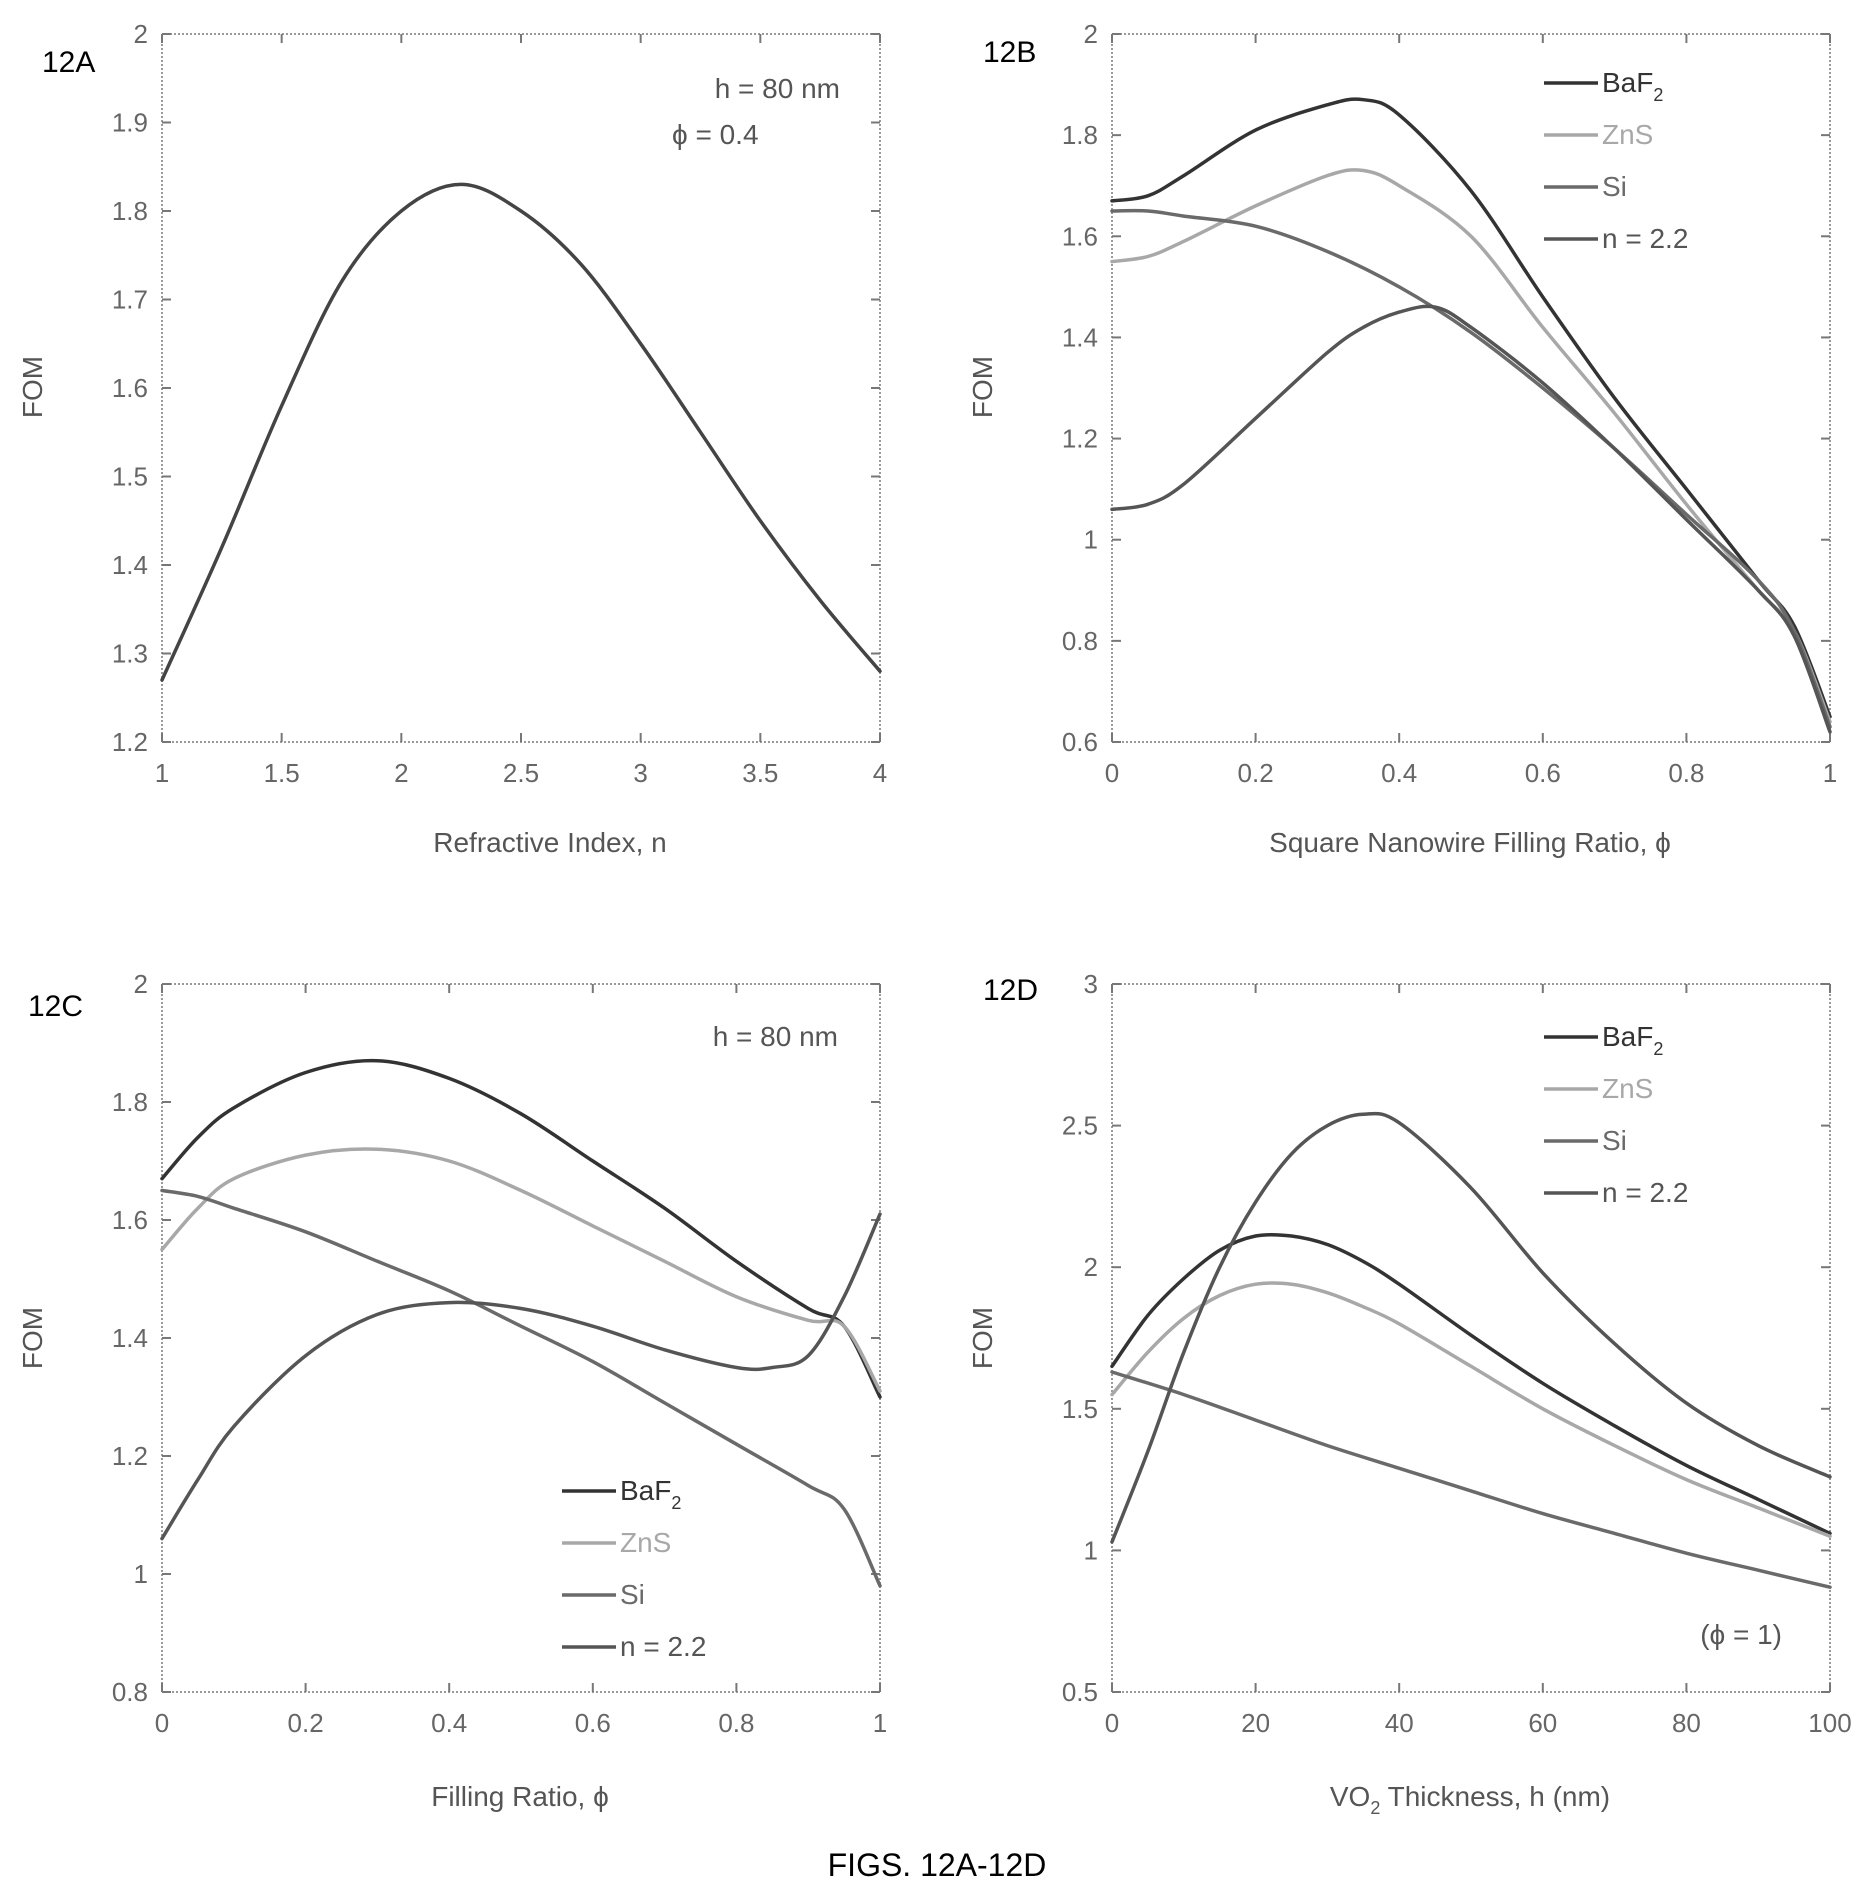 The height and width of the screenshot is (1889, 1875). I want to click on plot-annotation: (ϕ = 1), so click(1741, 1634).